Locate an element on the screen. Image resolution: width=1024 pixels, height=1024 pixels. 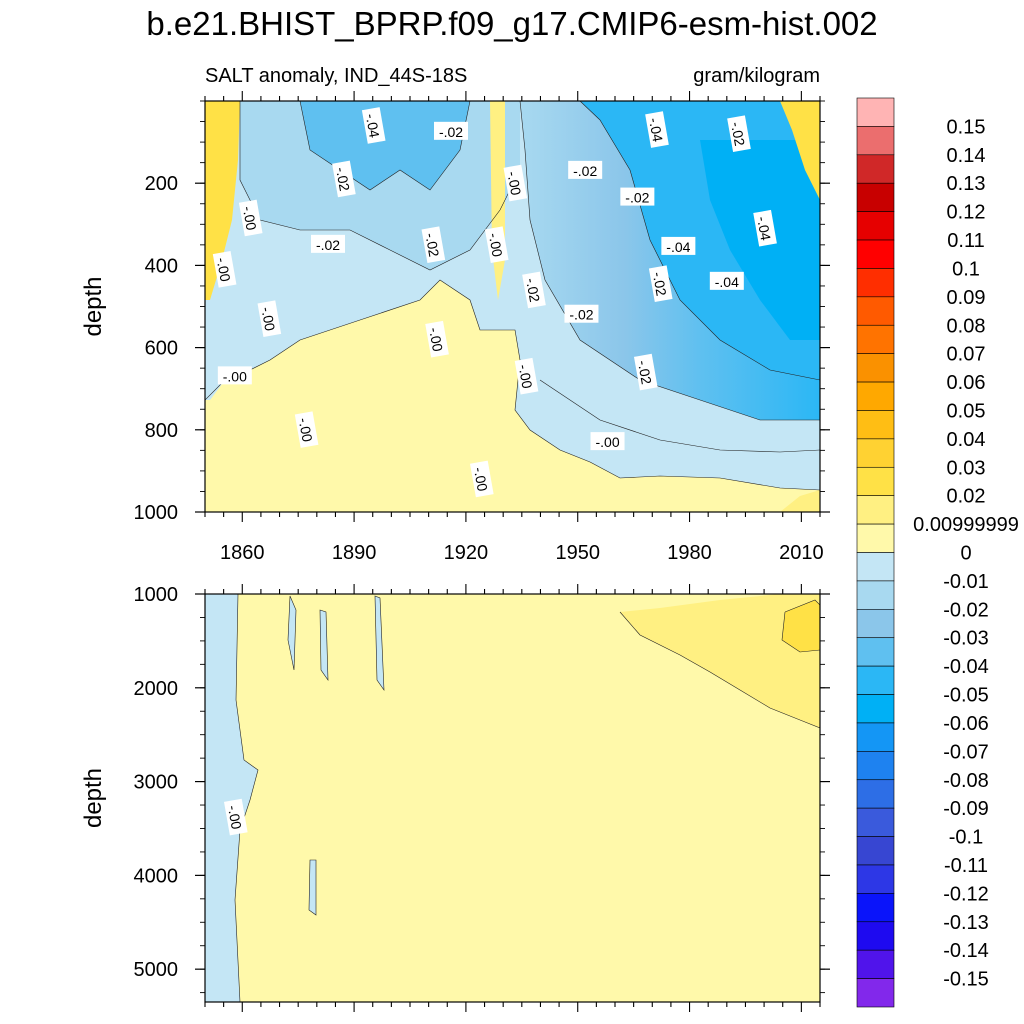
colorbar-label: 0.04 is located at coordinates (966, 440).